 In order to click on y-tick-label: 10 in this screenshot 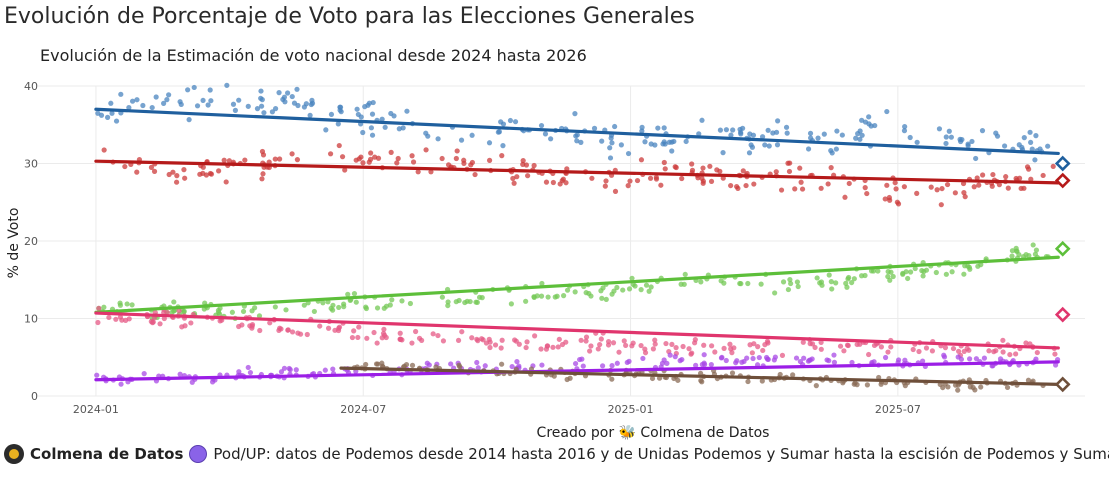, I will do `click(31, 319)`.